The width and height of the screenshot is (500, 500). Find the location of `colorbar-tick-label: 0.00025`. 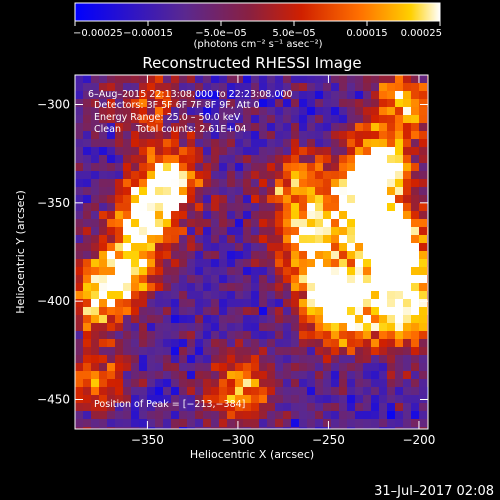

colorbar-tick-label: 0.00025 is located at coordinates (421, 33).